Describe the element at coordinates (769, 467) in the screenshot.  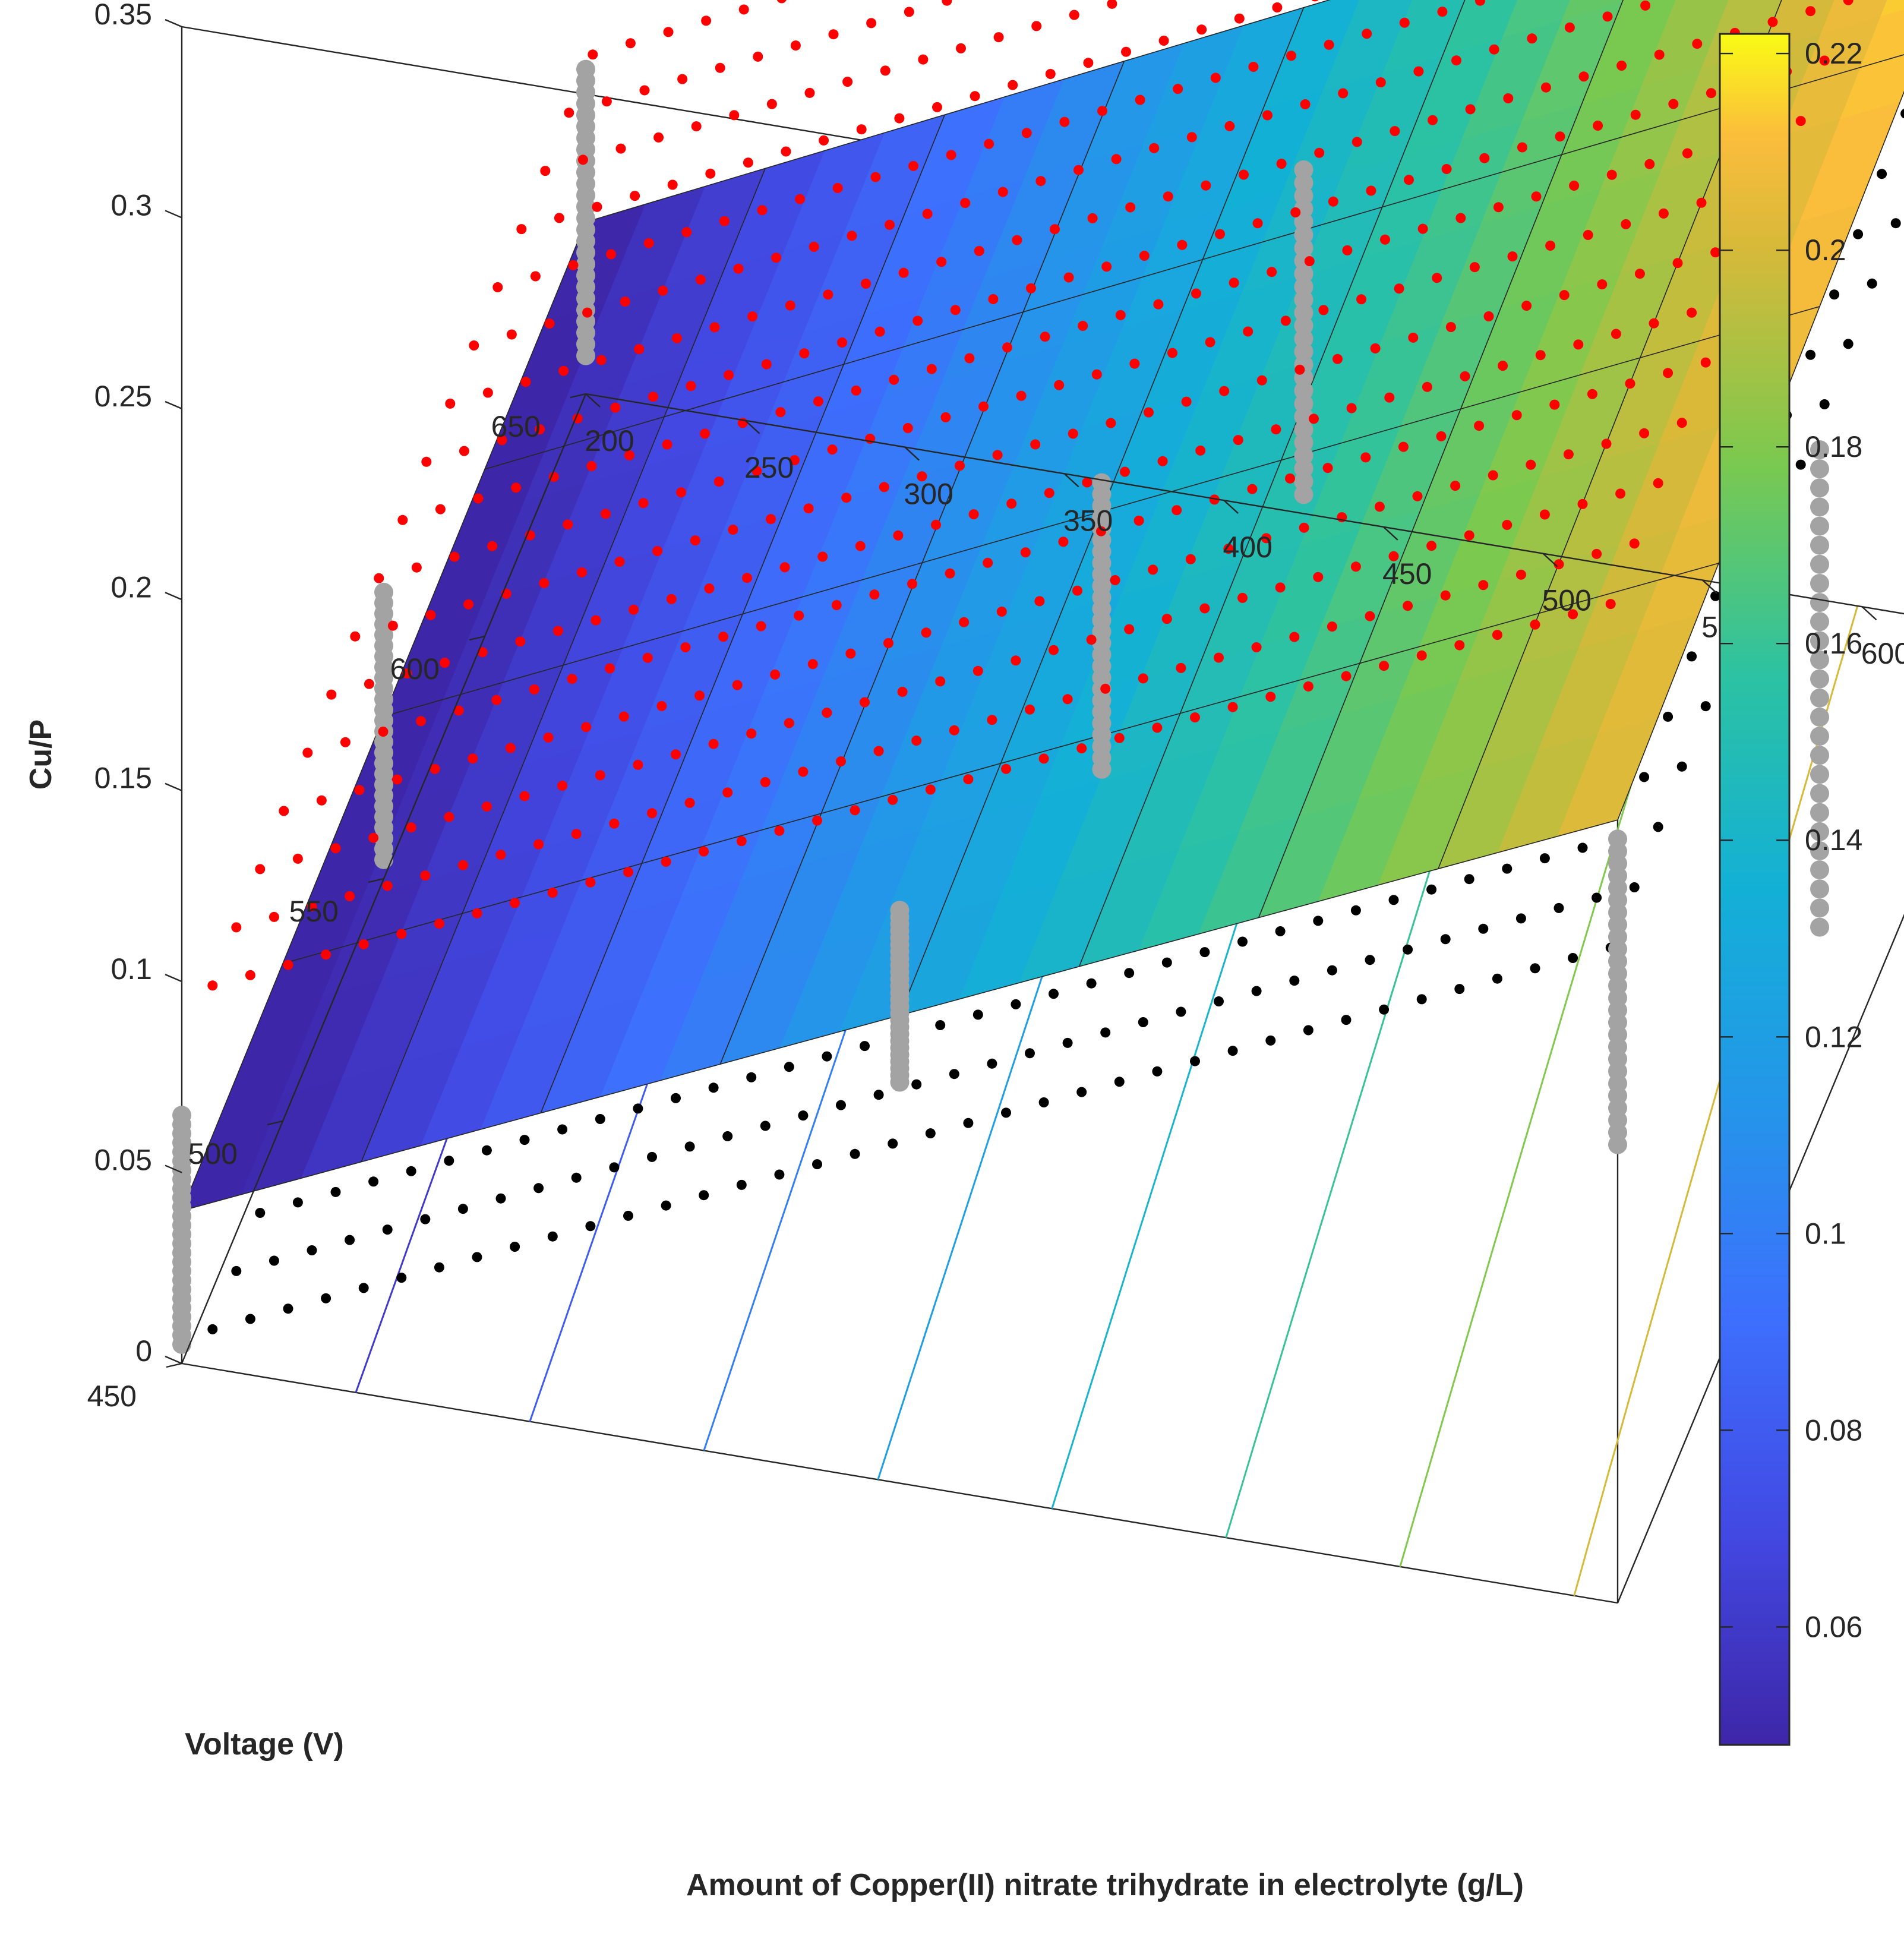
I see `x-tick-label: 250` at that location.